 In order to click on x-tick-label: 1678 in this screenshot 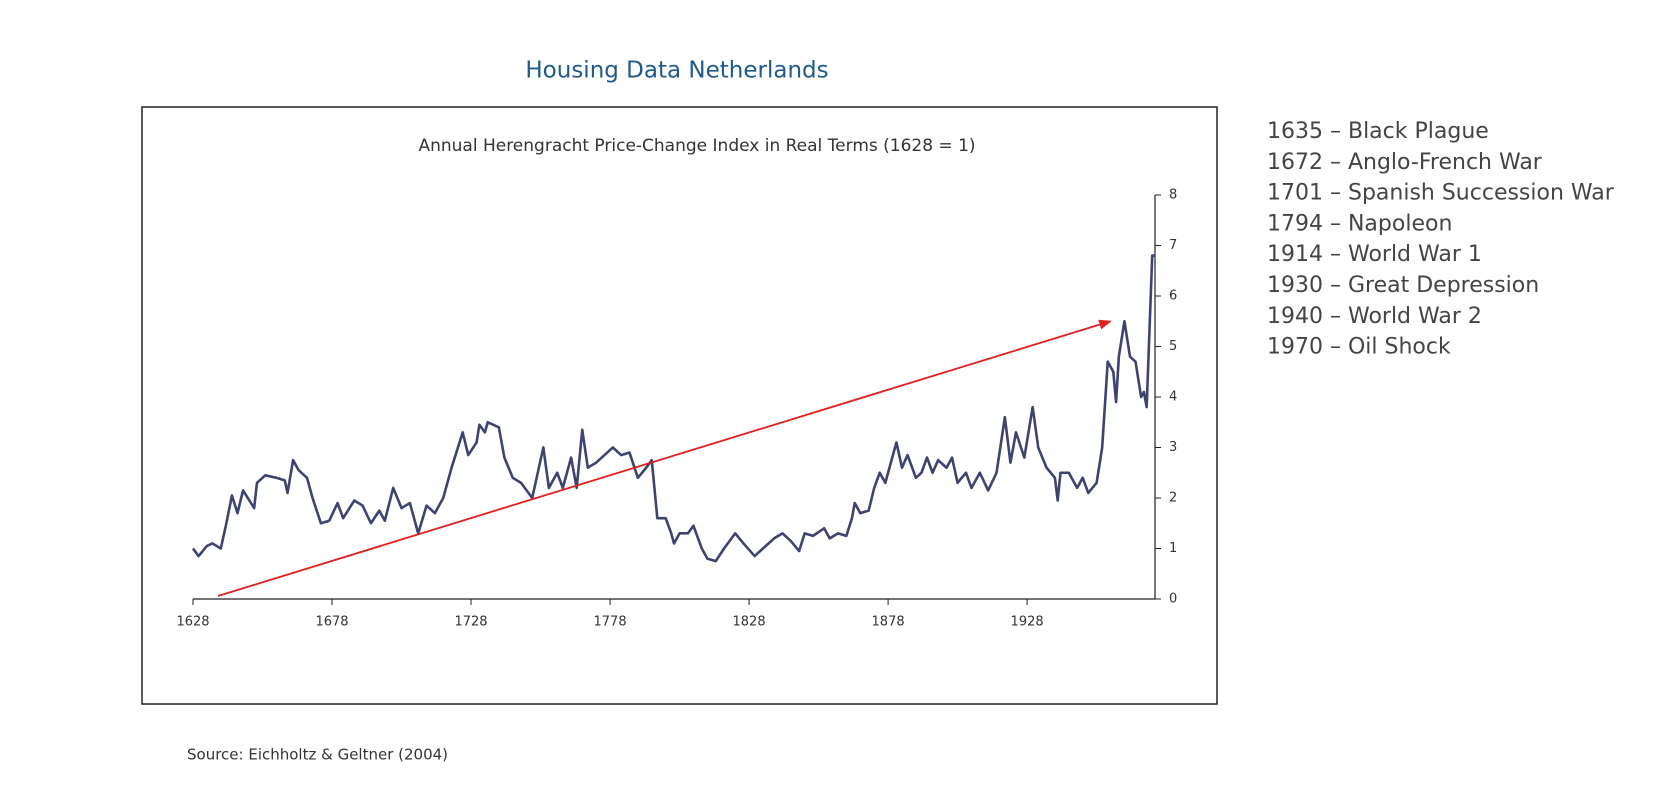, I will do `click(331, 622)`.